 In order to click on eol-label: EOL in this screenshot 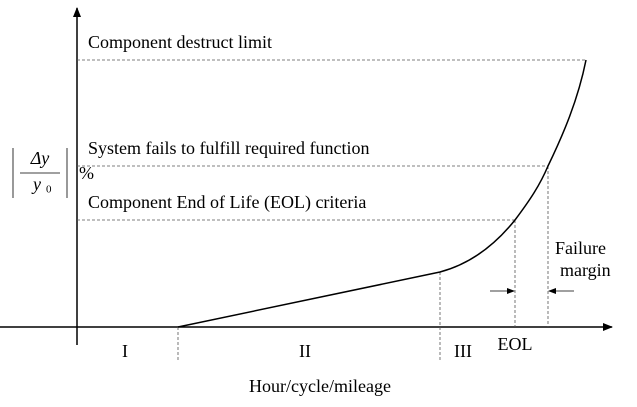, I will do `click(515, 344)`.